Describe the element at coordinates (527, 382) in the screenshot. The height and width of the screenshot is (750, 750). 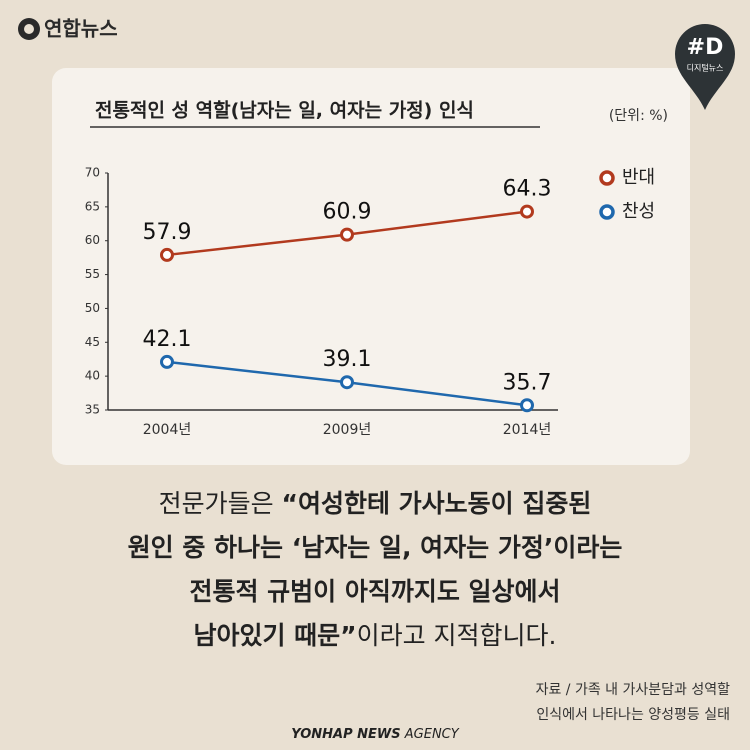
I see `value-label: 35.7` at that location.